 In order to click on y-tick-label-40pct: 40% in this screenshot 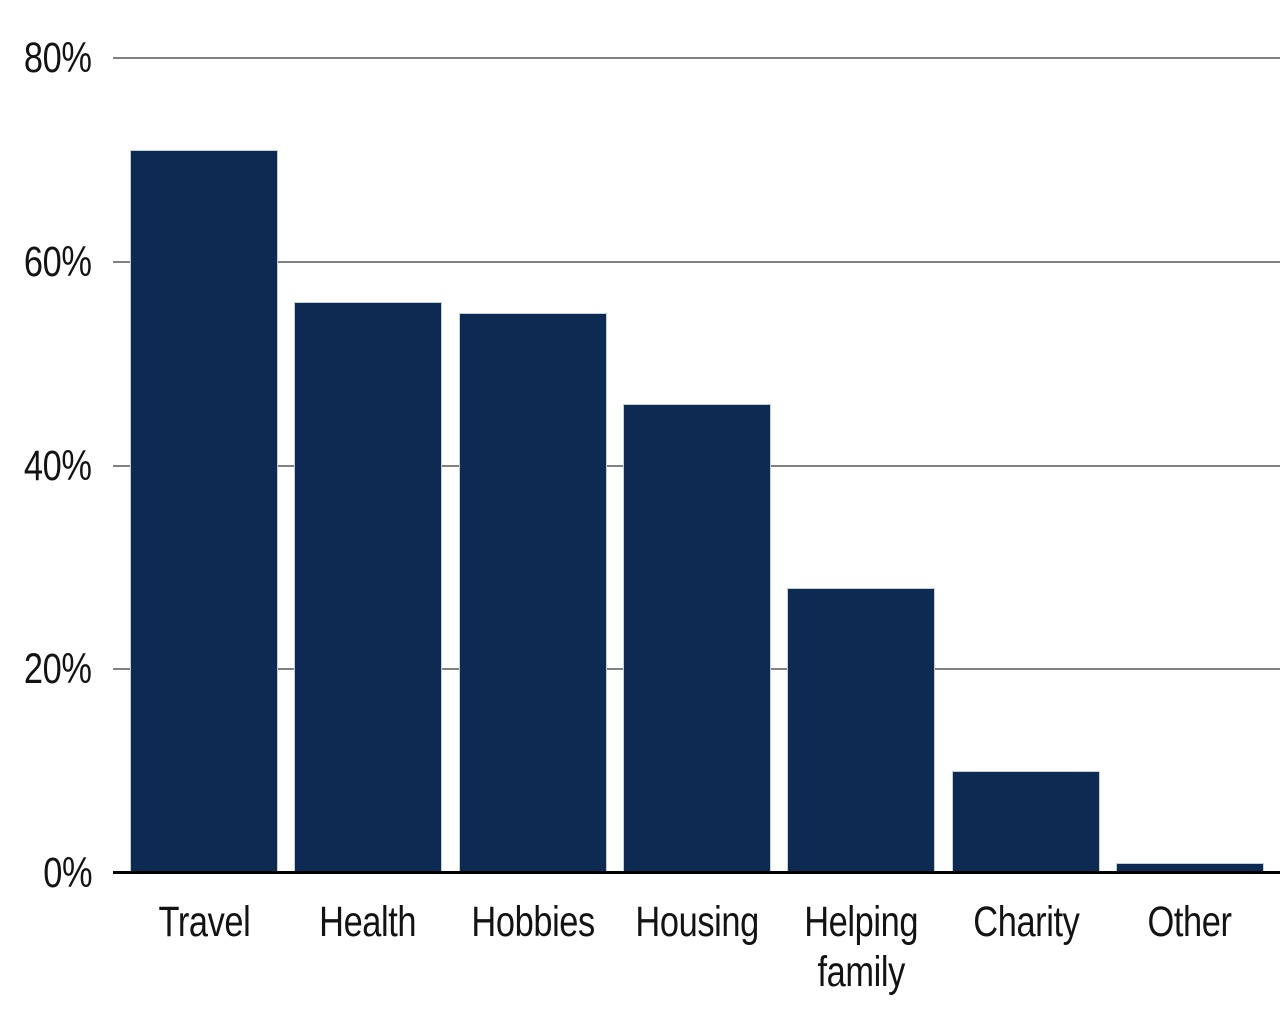, I will do `click(46, 466)`.